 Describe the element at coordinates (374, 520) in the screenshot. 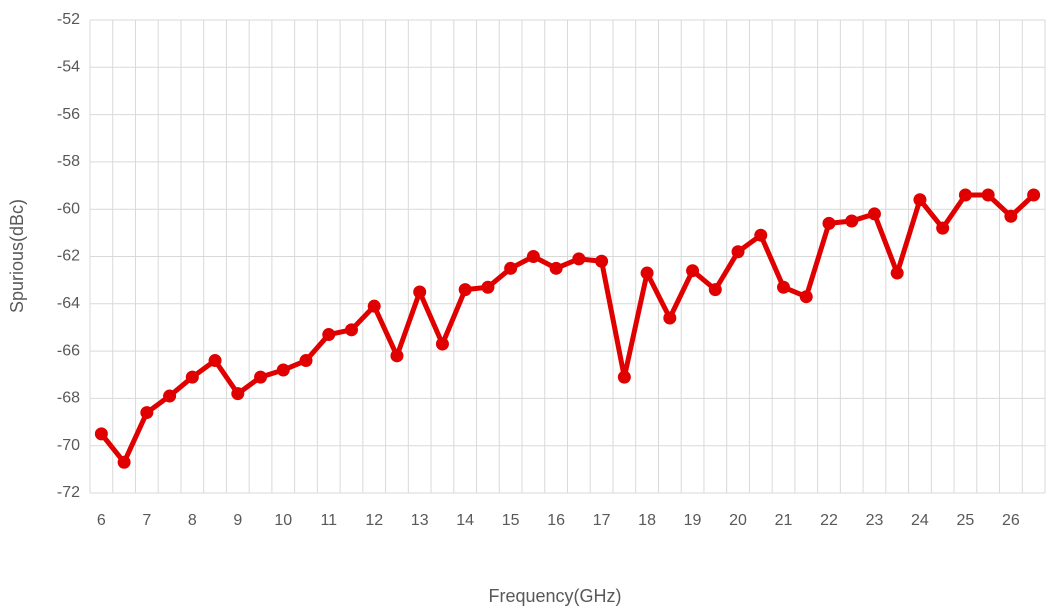

I see `x-tick-label: 12` at that location.